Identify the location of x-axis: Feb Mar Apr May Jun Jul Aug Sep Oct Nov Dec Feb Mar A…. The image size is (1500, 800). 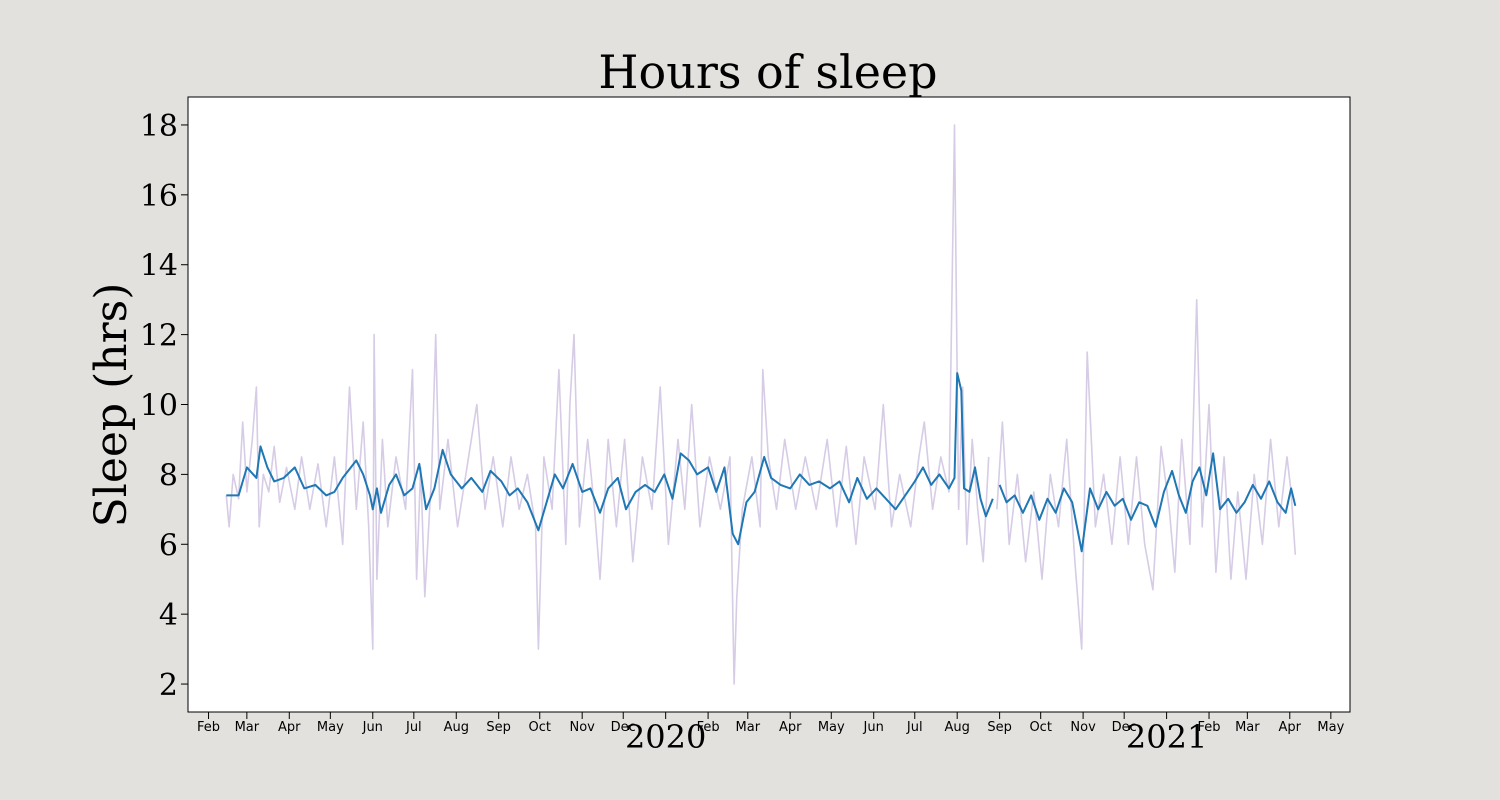
(771, 734).